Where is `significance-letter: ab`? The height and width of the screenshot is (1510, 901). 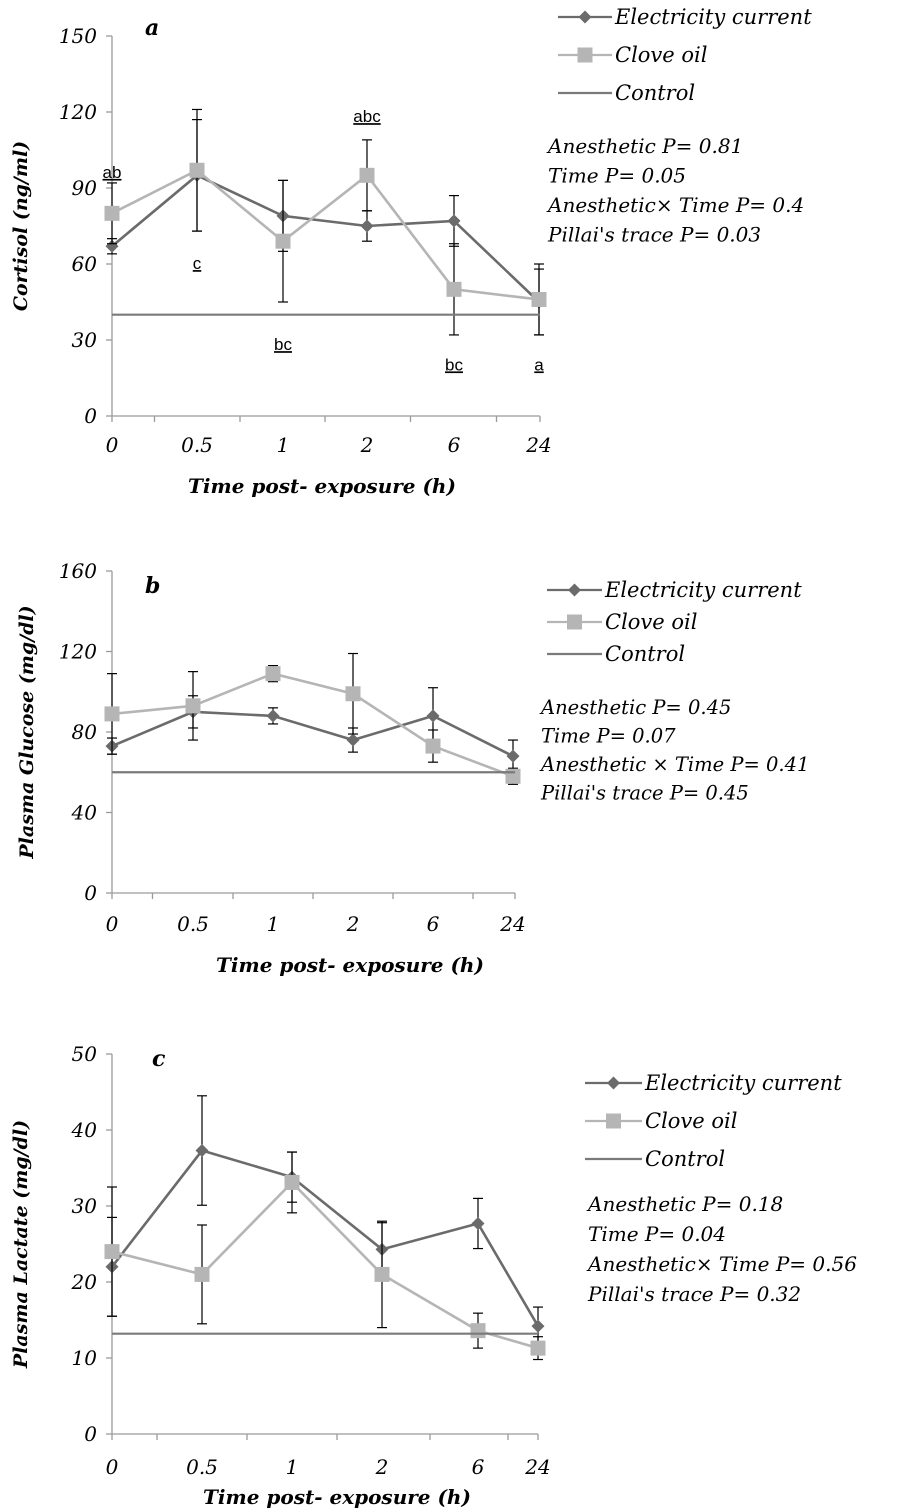
significance-letter: ab is located at coordinates (112, 172).